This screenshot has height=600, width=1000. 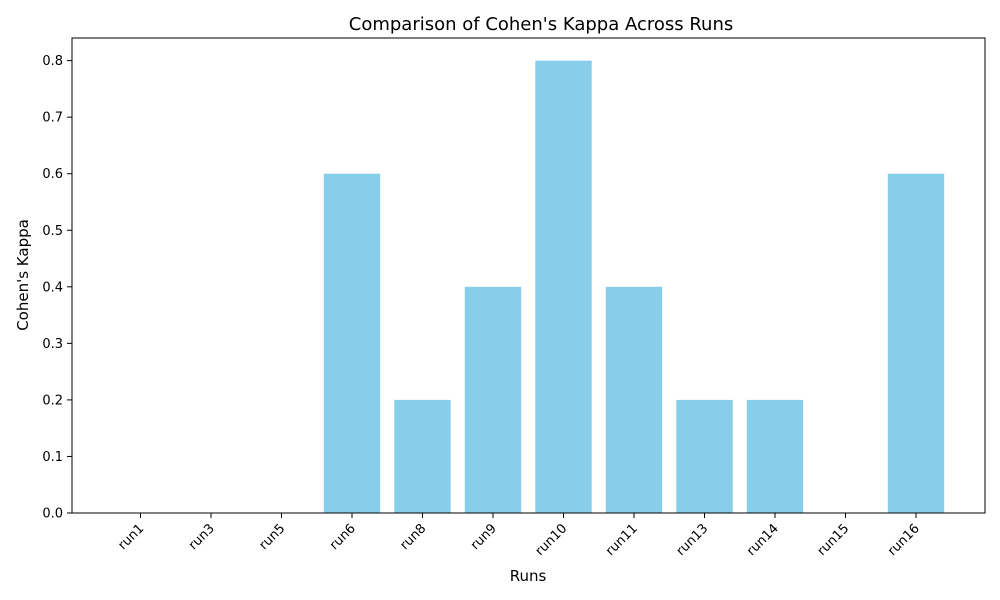 I want to click on x-axis-label: Runs, so click(x=528, y=576).